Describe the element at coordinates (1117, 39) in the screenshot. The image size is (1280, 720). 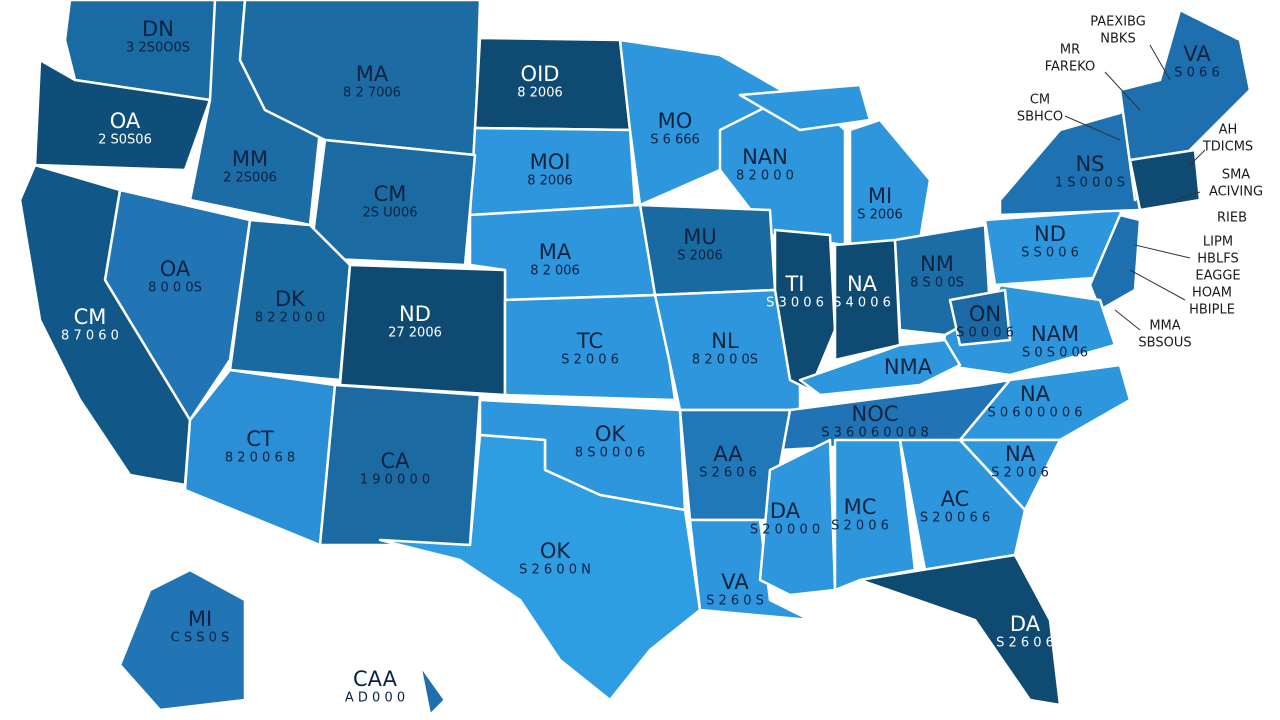
I see `callout-text: NBKS` at that location.